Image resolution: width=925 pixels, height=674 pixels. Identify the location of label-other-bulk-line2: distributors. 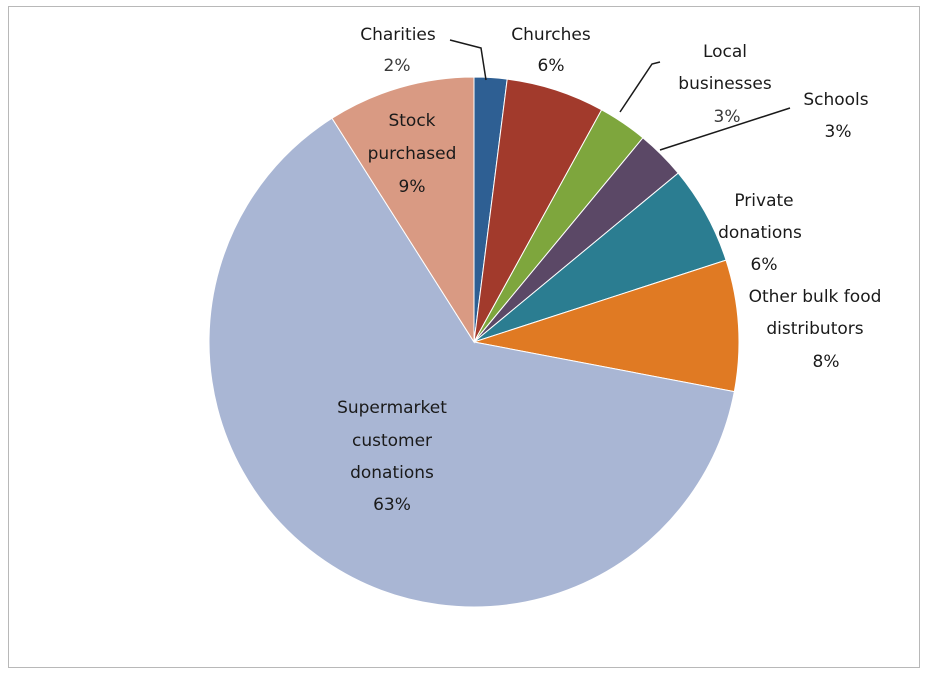
(814, 329).